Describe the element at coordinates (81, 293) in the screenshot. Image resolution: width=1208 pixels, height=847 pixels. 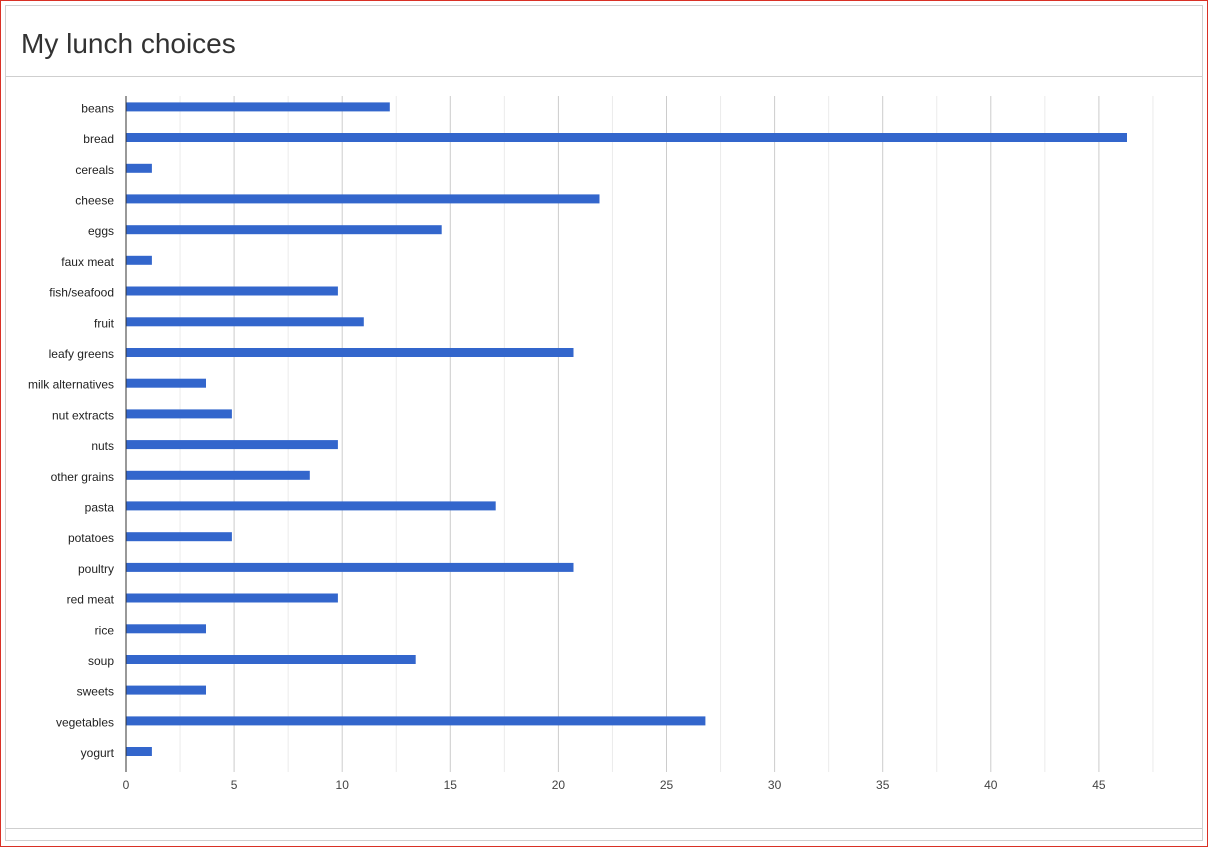
I see `category-label: fish/seafood` at that location.